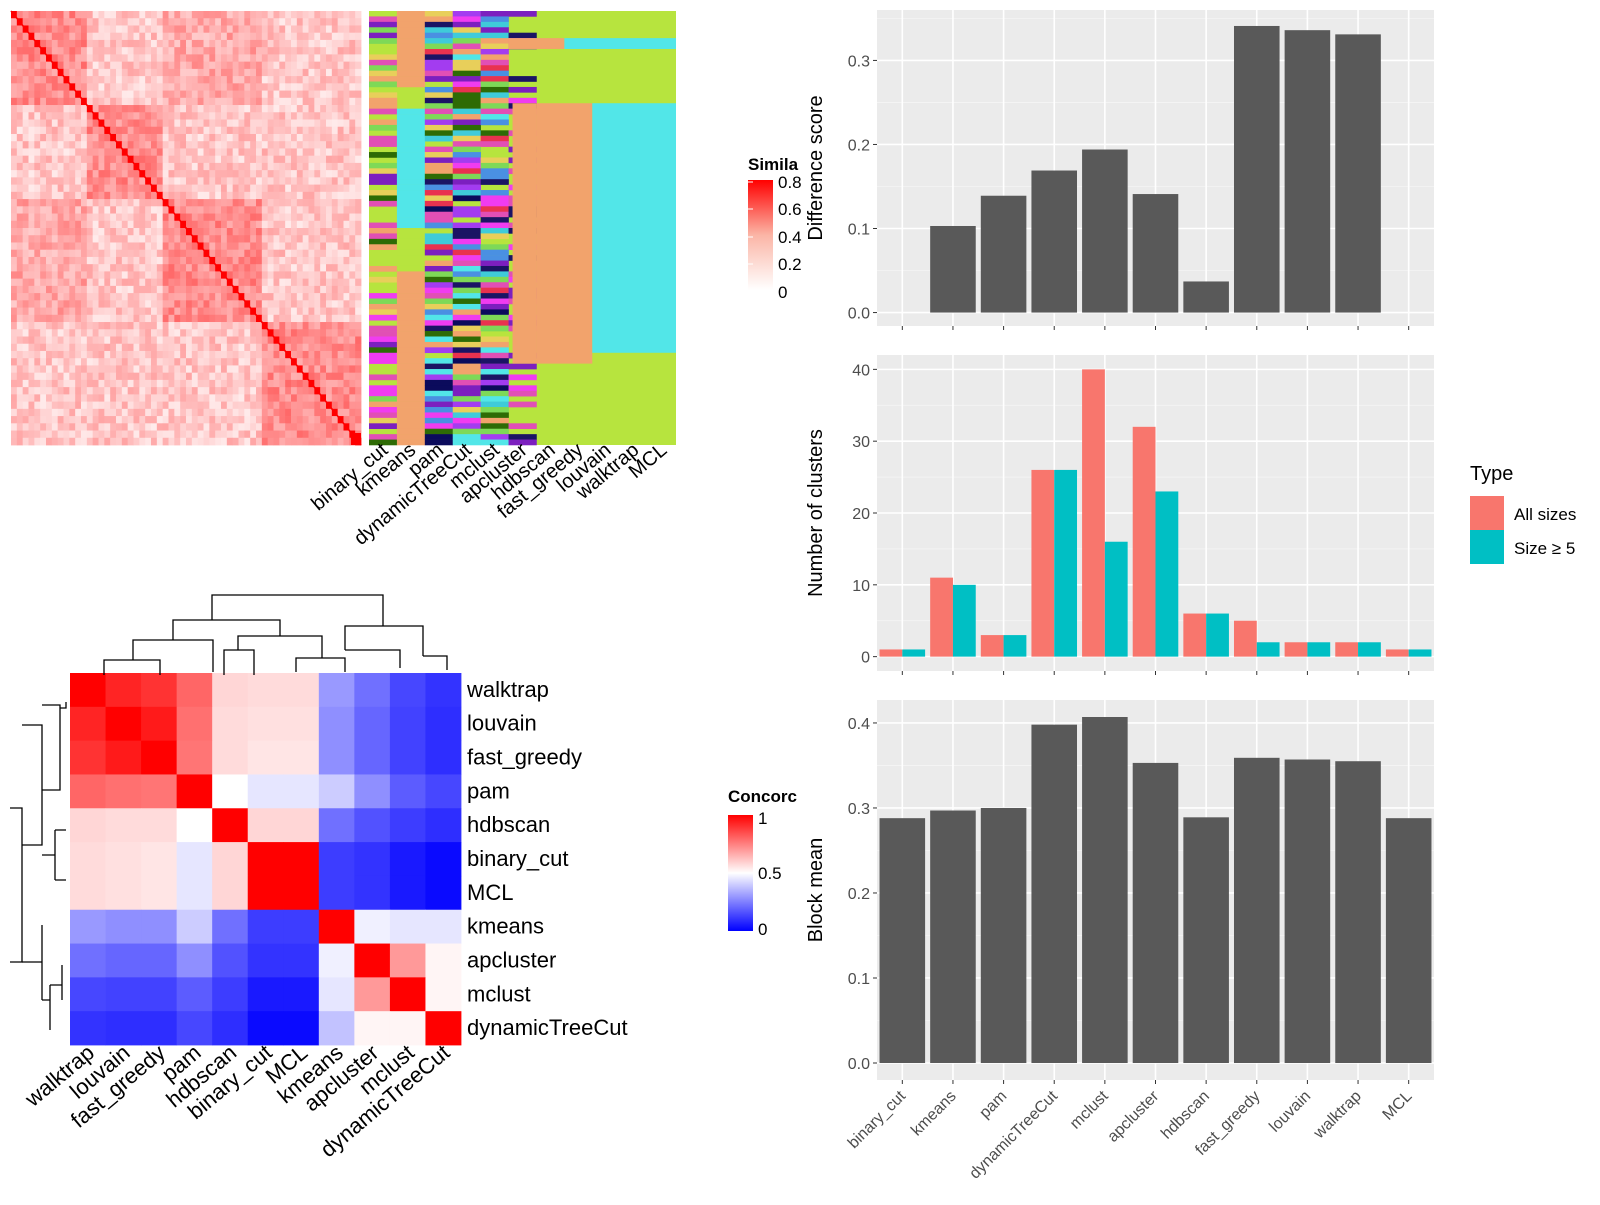 Image resolution: width=1600 pixels, height=1205 pixels. What do you see at coordinates (407, 994) in the screenshot?
I see `concordance-cell` at bounding box center [407, 994].